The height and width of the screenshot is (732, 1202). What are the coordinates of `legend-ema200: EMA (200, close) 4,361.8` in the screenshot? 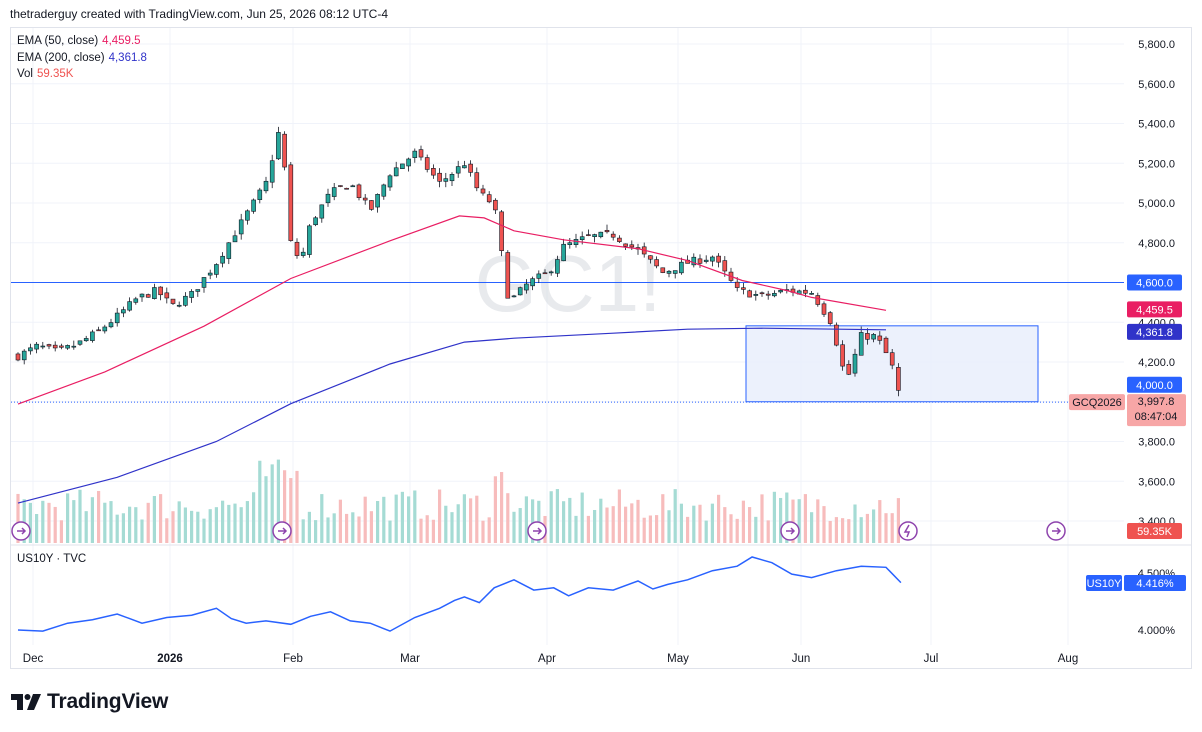 It's located at (82, 58).